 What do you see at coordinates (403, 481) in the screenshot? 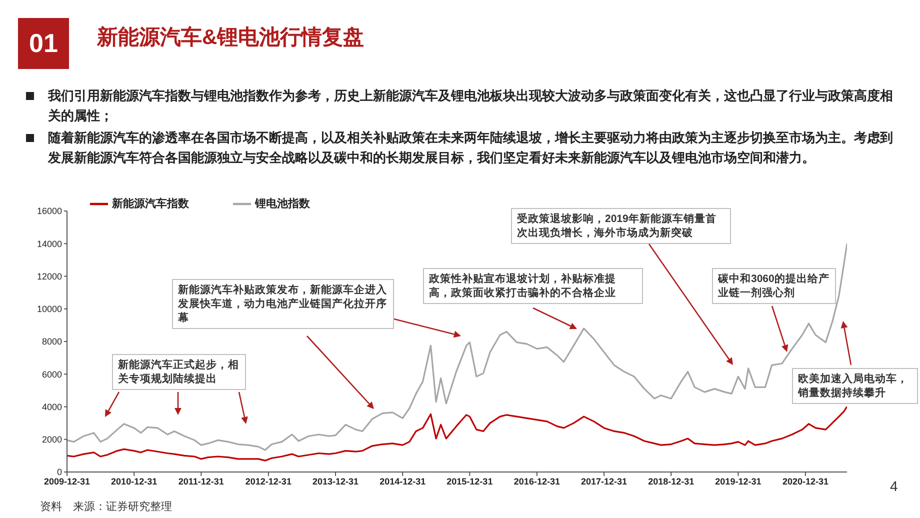
I see `x-tick-label: 2014-12-31` at bounding box center [403, 481].